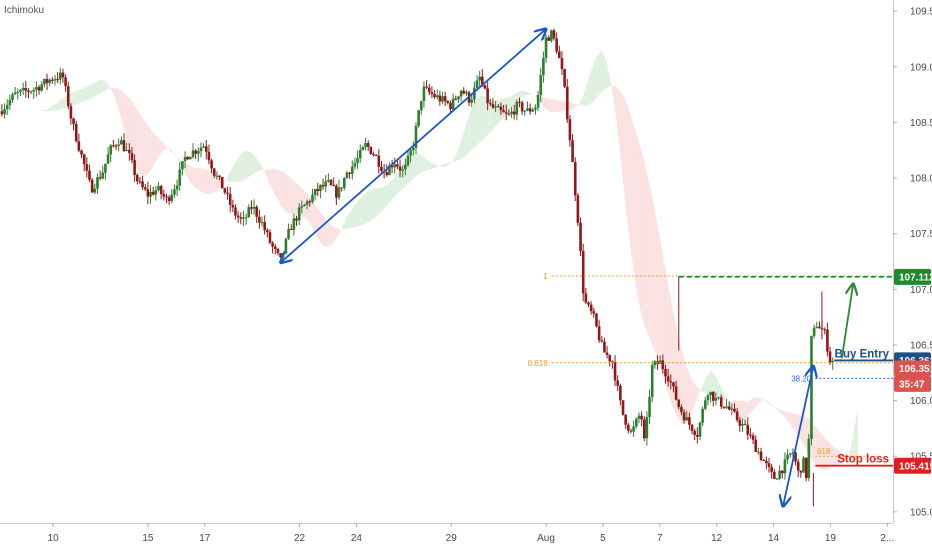  I want to click on fib-level-label: 38.20, so click(801, 378).